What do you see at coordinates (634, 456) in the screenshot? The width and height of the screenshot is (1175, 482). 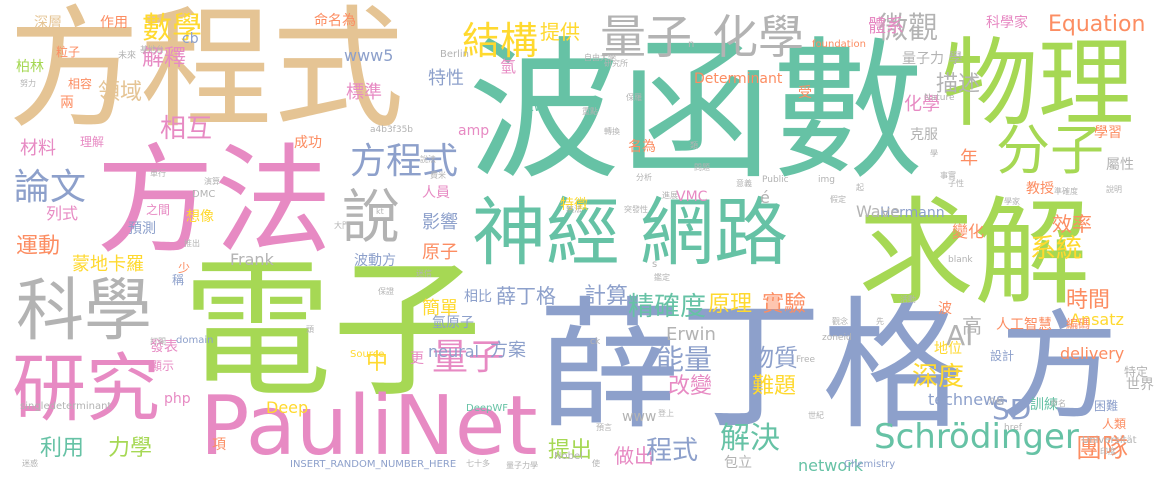 I see `word-make: 做出` at bounding box center [634, 456].